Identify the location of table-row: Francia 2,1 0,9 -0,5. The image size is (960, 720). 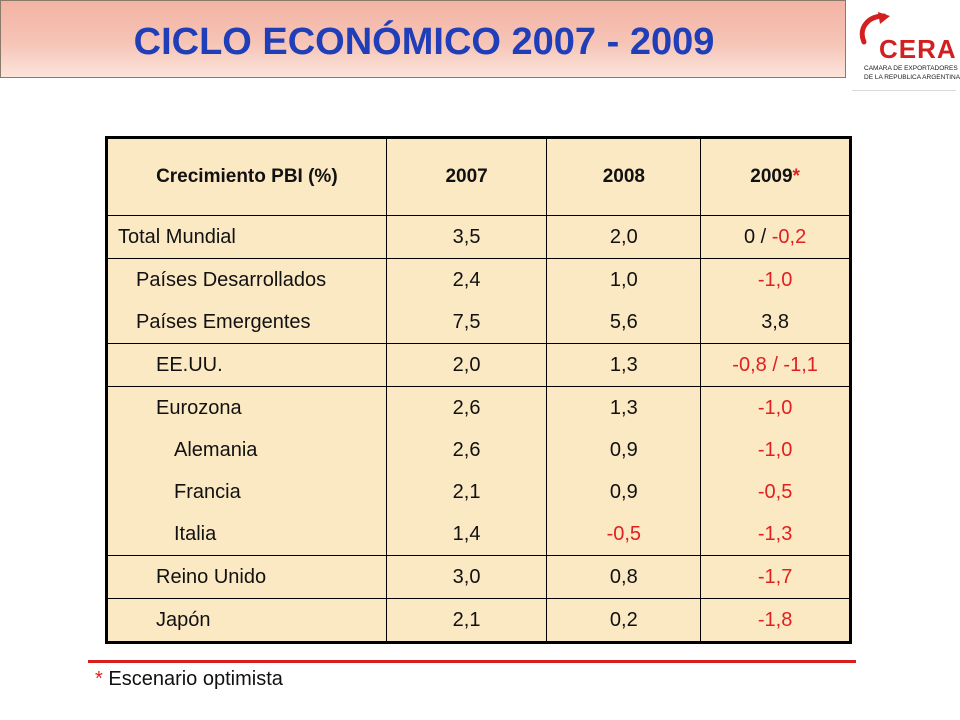
(478, 492).